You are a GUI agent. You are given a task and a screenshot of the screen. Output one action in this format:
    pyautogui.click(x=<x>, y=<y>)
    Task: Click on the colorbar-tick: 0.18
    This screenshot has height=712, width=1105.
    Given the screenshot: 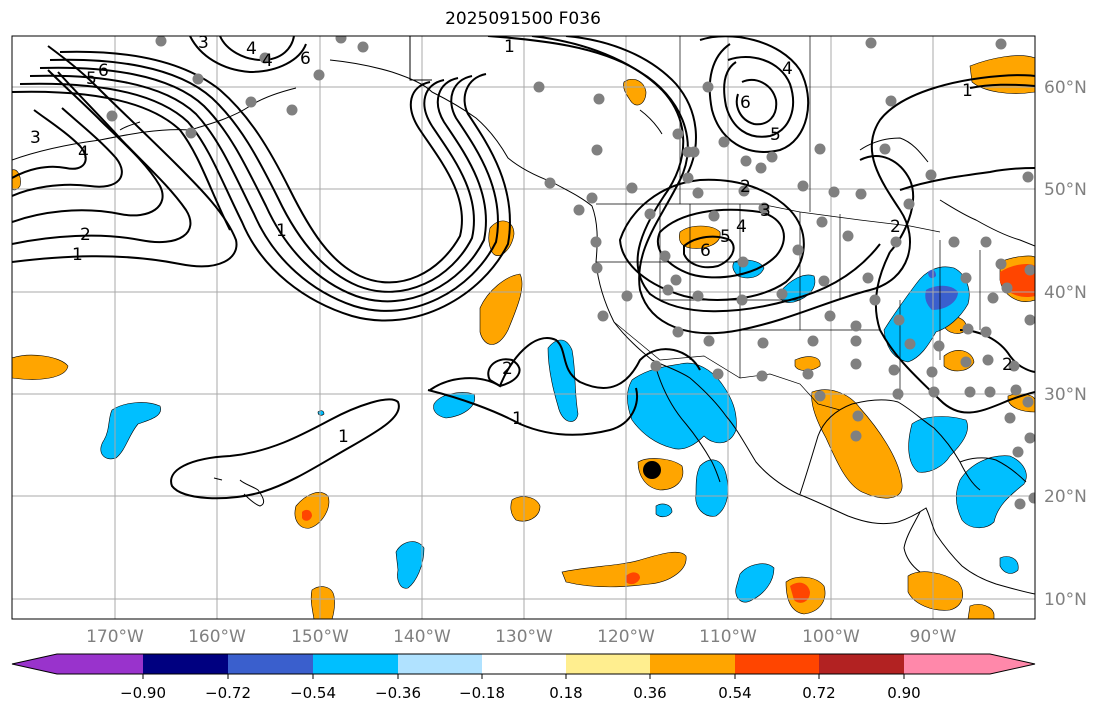 What is the action you would take?
    pyautogui.click(x=565, y=693)
    